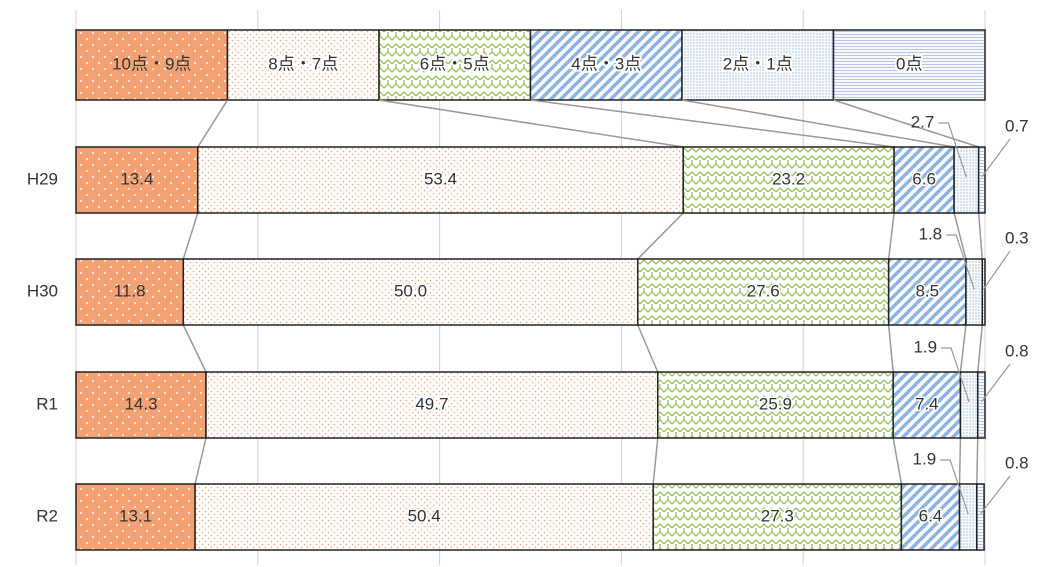 This screenshot has height=567, width=1042. What do you see at coordinates (930, 233) in the screenshot?
I see `data-label: 1.8` at bounding box center [930, 233].